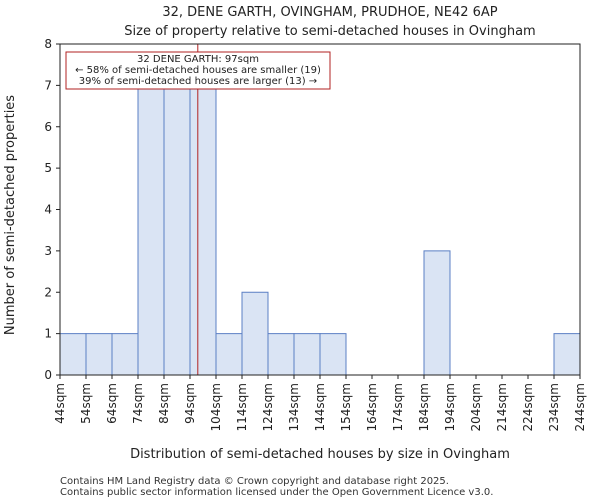  I want to click on x-tick-label: 124sqm, so click(268, 407).